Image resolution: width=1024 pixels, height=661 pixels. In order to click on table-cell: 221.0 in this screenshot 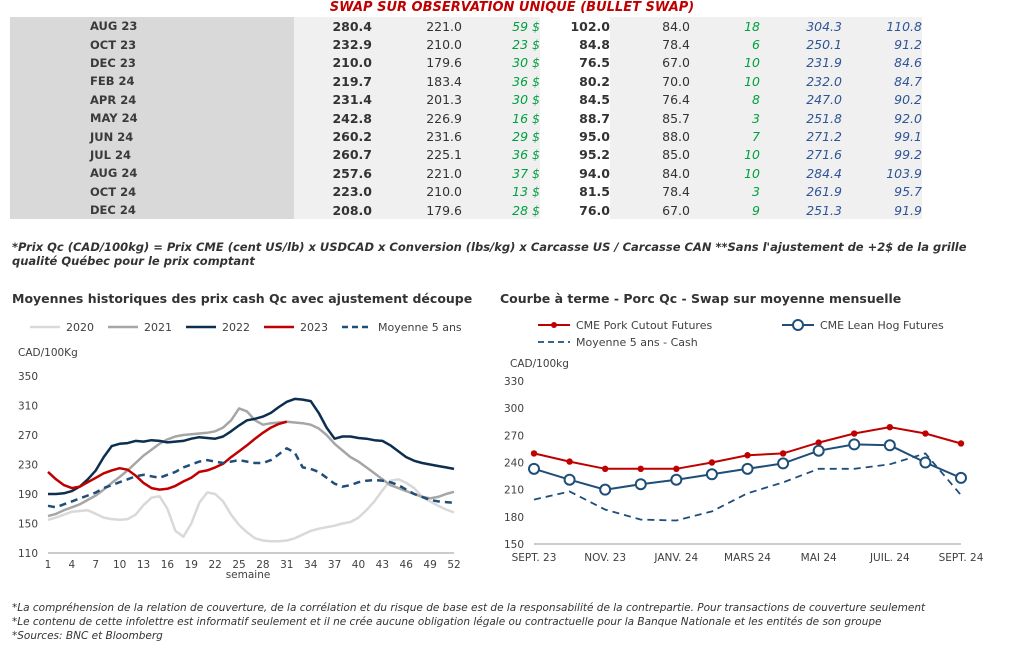, I will do `click(417, 26)`.